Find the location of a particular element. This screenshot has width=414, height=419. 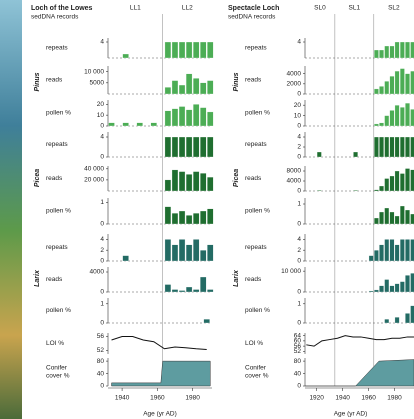

y-tick-label: 20 000 is located at coordinates (94, 180).